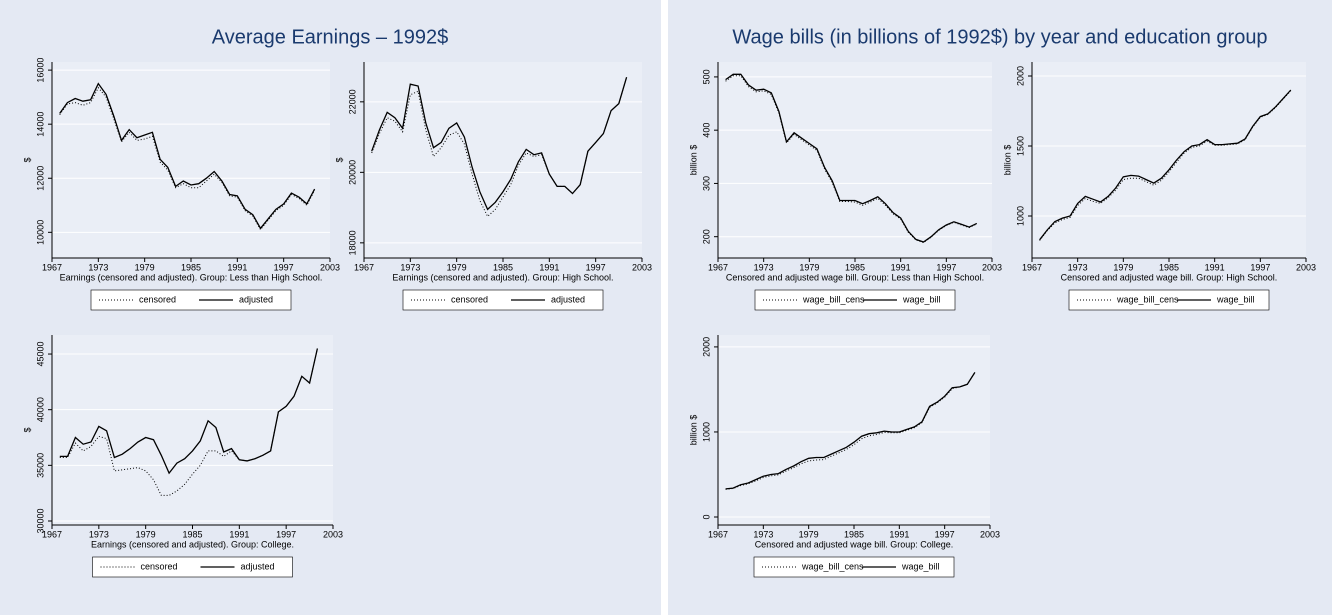  What do you see at coordinates (40, 520) in the screenshot?
I see `y-tick-label: 30000` at bounding box center [40, 520].